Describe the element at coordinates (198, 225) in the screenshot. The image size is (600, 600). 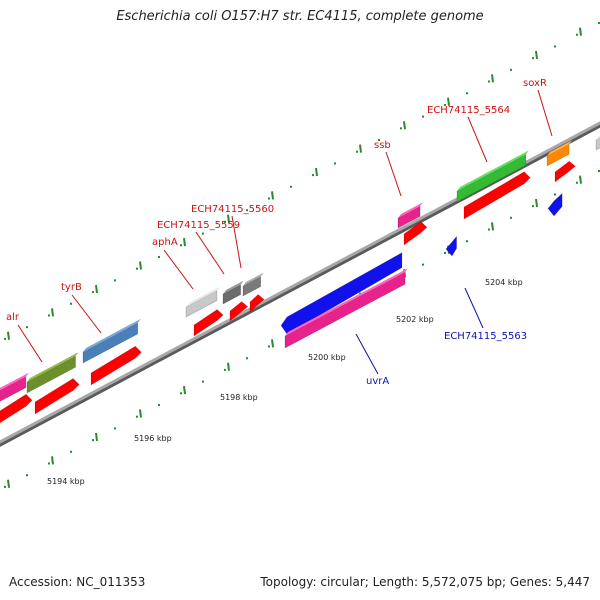
I see `gene-label: ECH74115_5559` at that location.